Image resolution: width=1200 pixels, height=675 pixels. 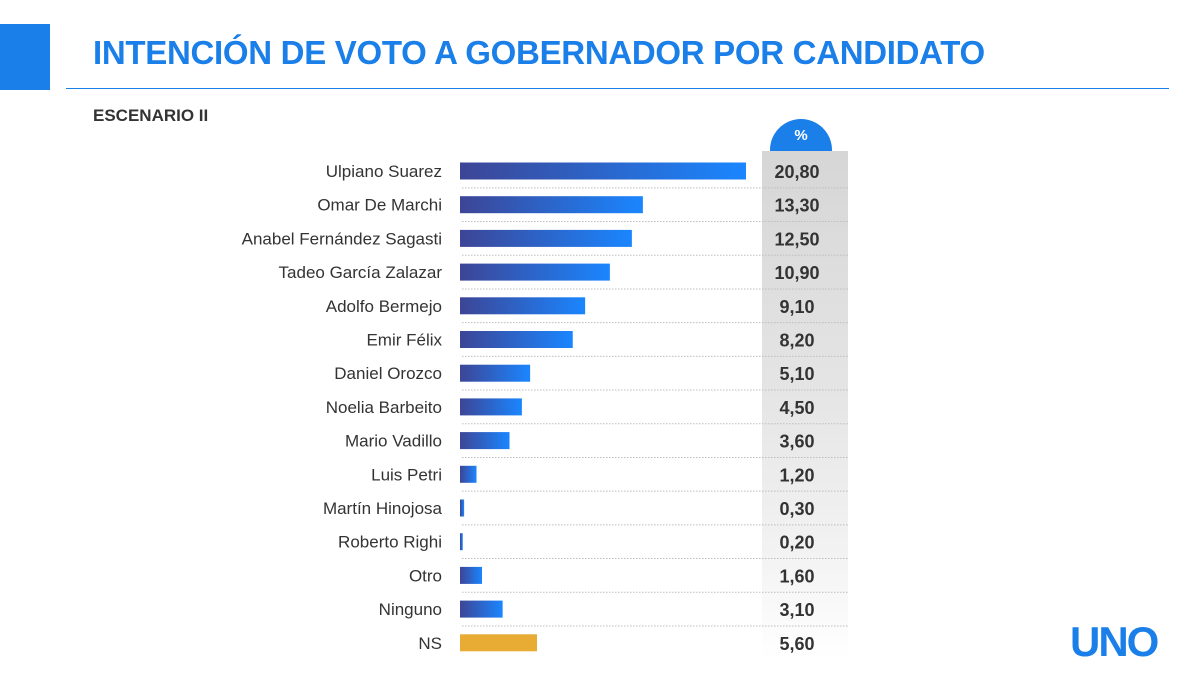 I want to click on value-label: 20,80, so click(x=796, y=172).